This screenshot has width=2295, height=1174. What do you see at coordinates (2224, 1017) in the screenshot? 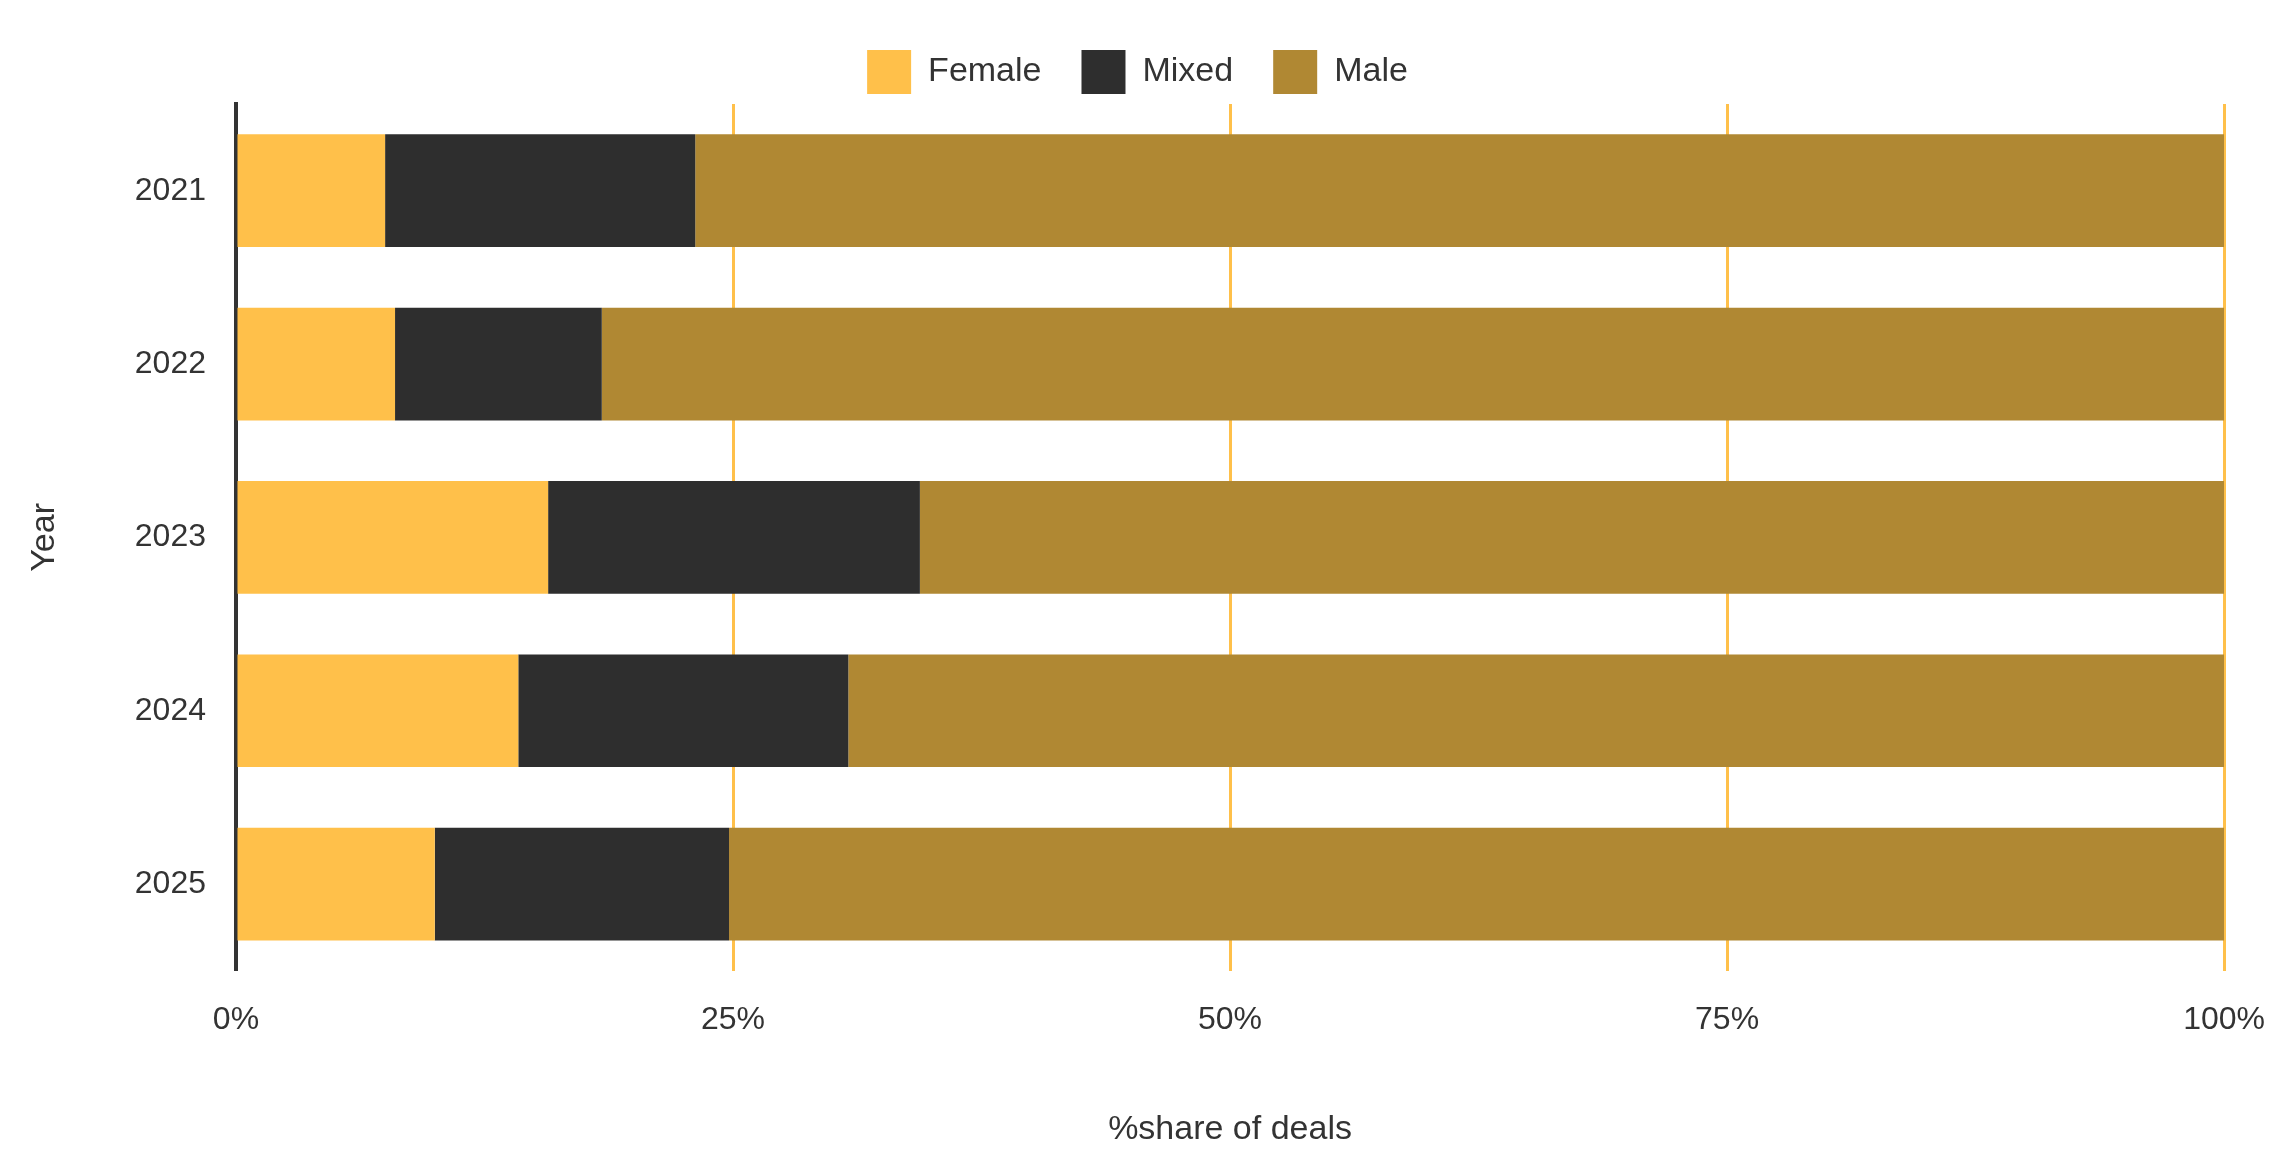
I see `x-tick-label: 100%` at bounding box center [2224, 1017].